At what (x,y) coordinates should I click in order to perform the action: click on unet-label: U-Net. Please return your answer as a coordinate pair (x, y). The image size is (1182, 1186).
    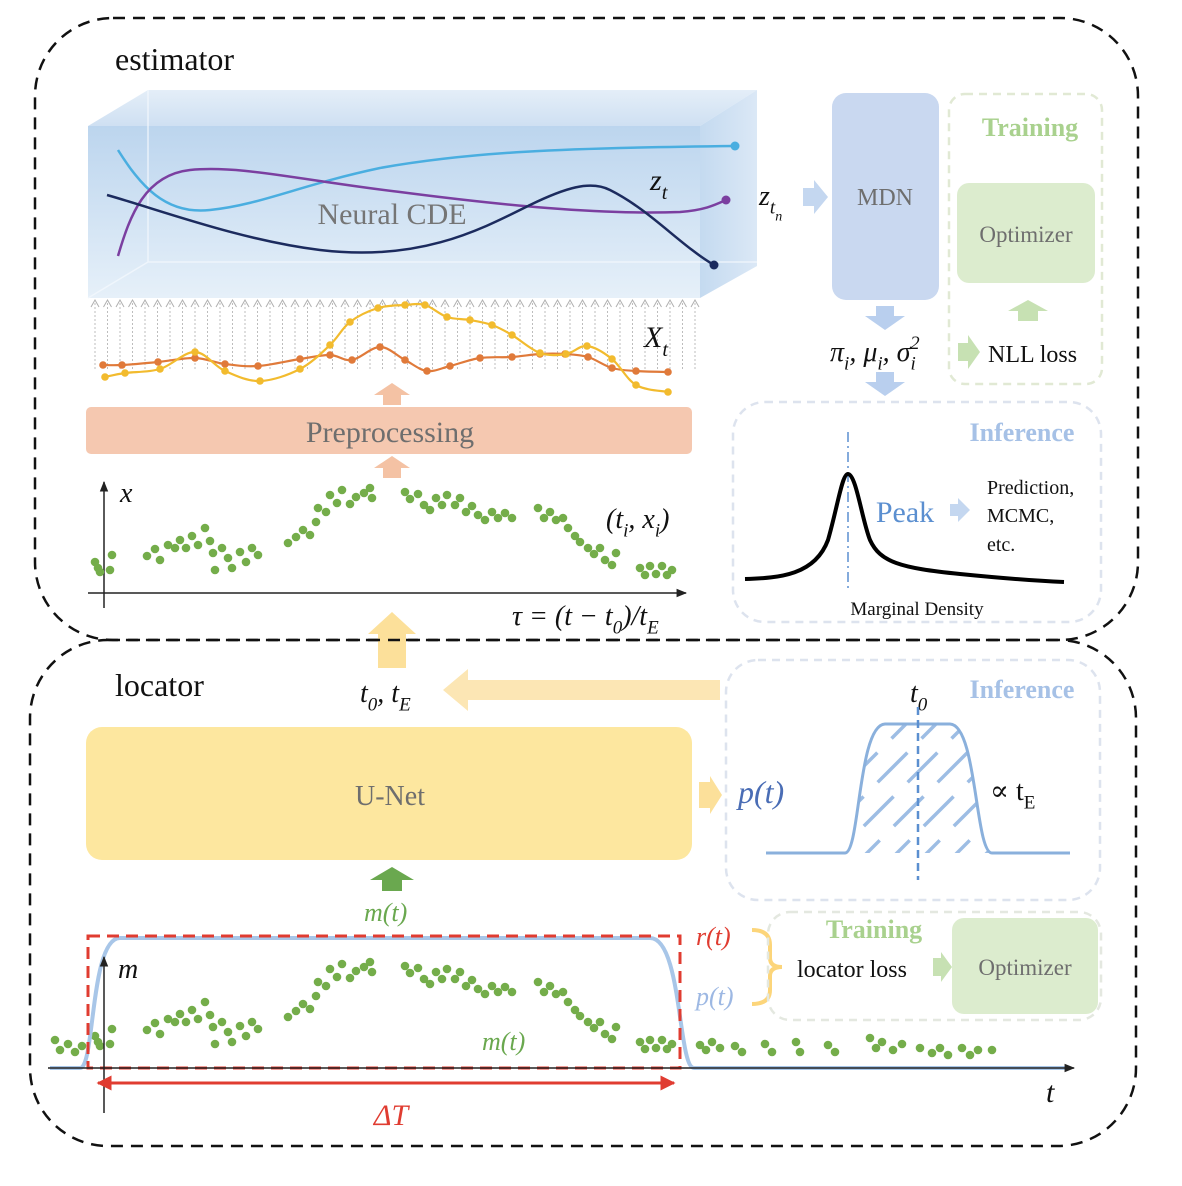
    Looking at the image, I should click on (390, 796).